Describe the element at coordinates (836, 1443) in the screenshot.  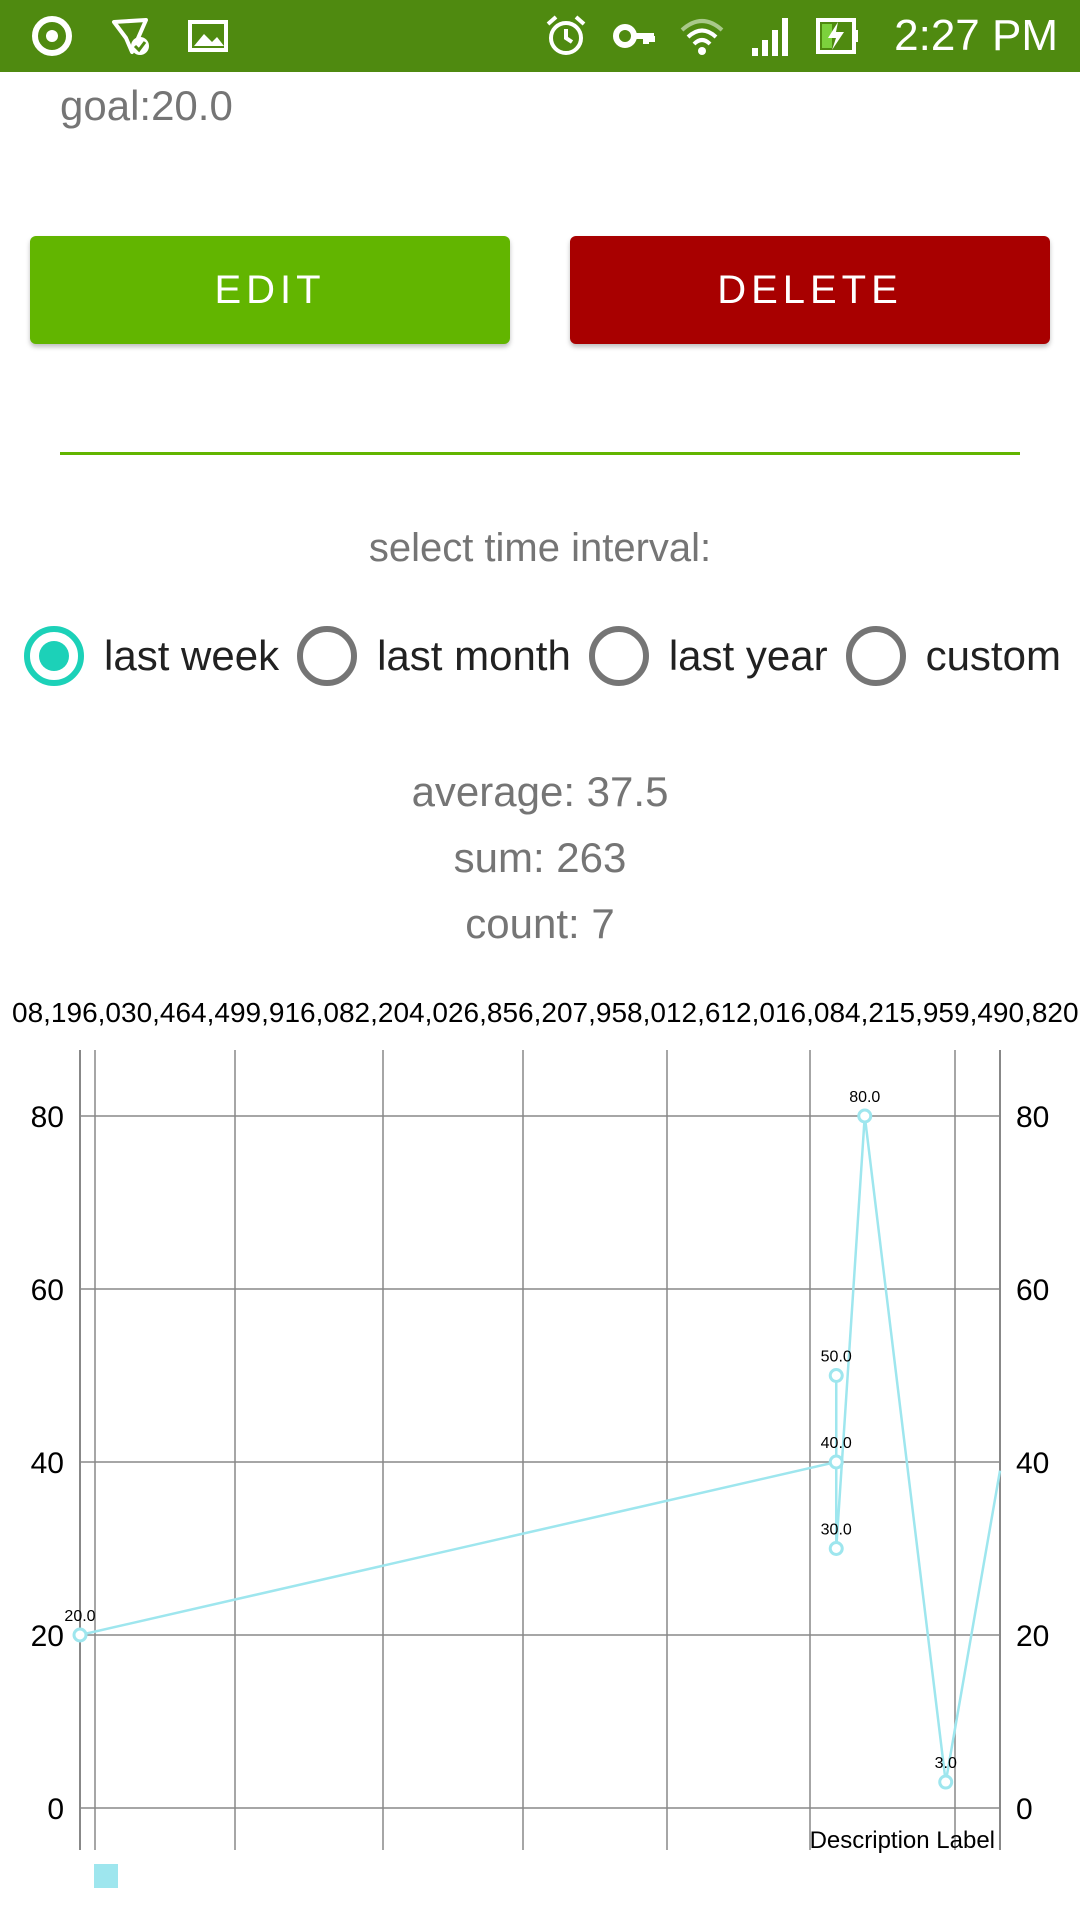
I see `data-label: 40.0` at that location.